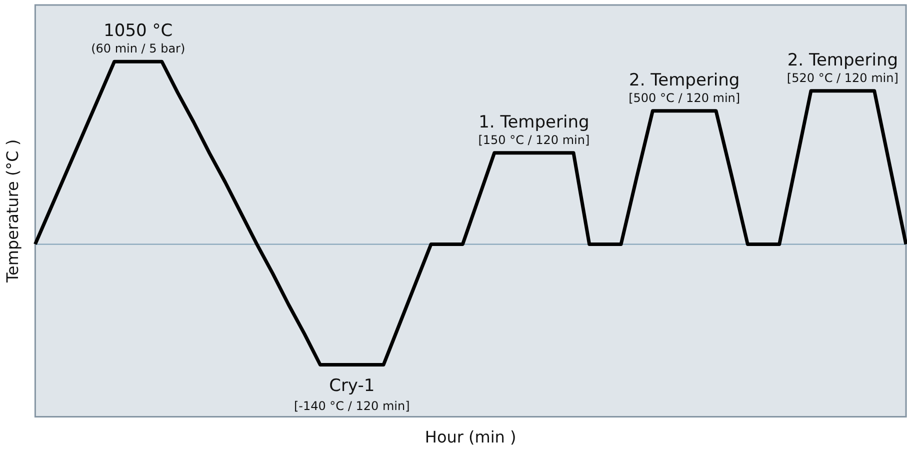 The width and height of the screenshot is (907, 452). Describe the element at coordinates (12, 211) in the screenshot. I see `y-axis-title: Temperature (°C )` at that location.